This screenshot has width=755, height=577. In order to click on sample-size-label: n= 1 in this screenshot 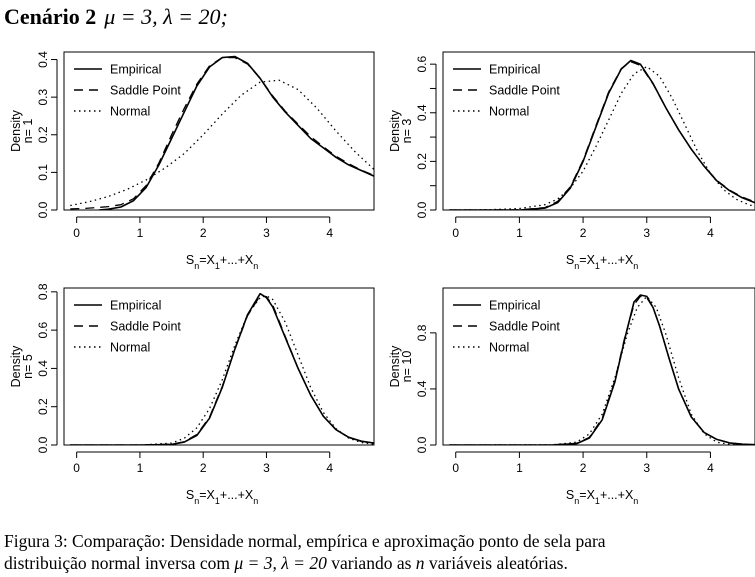, I will do `click(28, 131)`.